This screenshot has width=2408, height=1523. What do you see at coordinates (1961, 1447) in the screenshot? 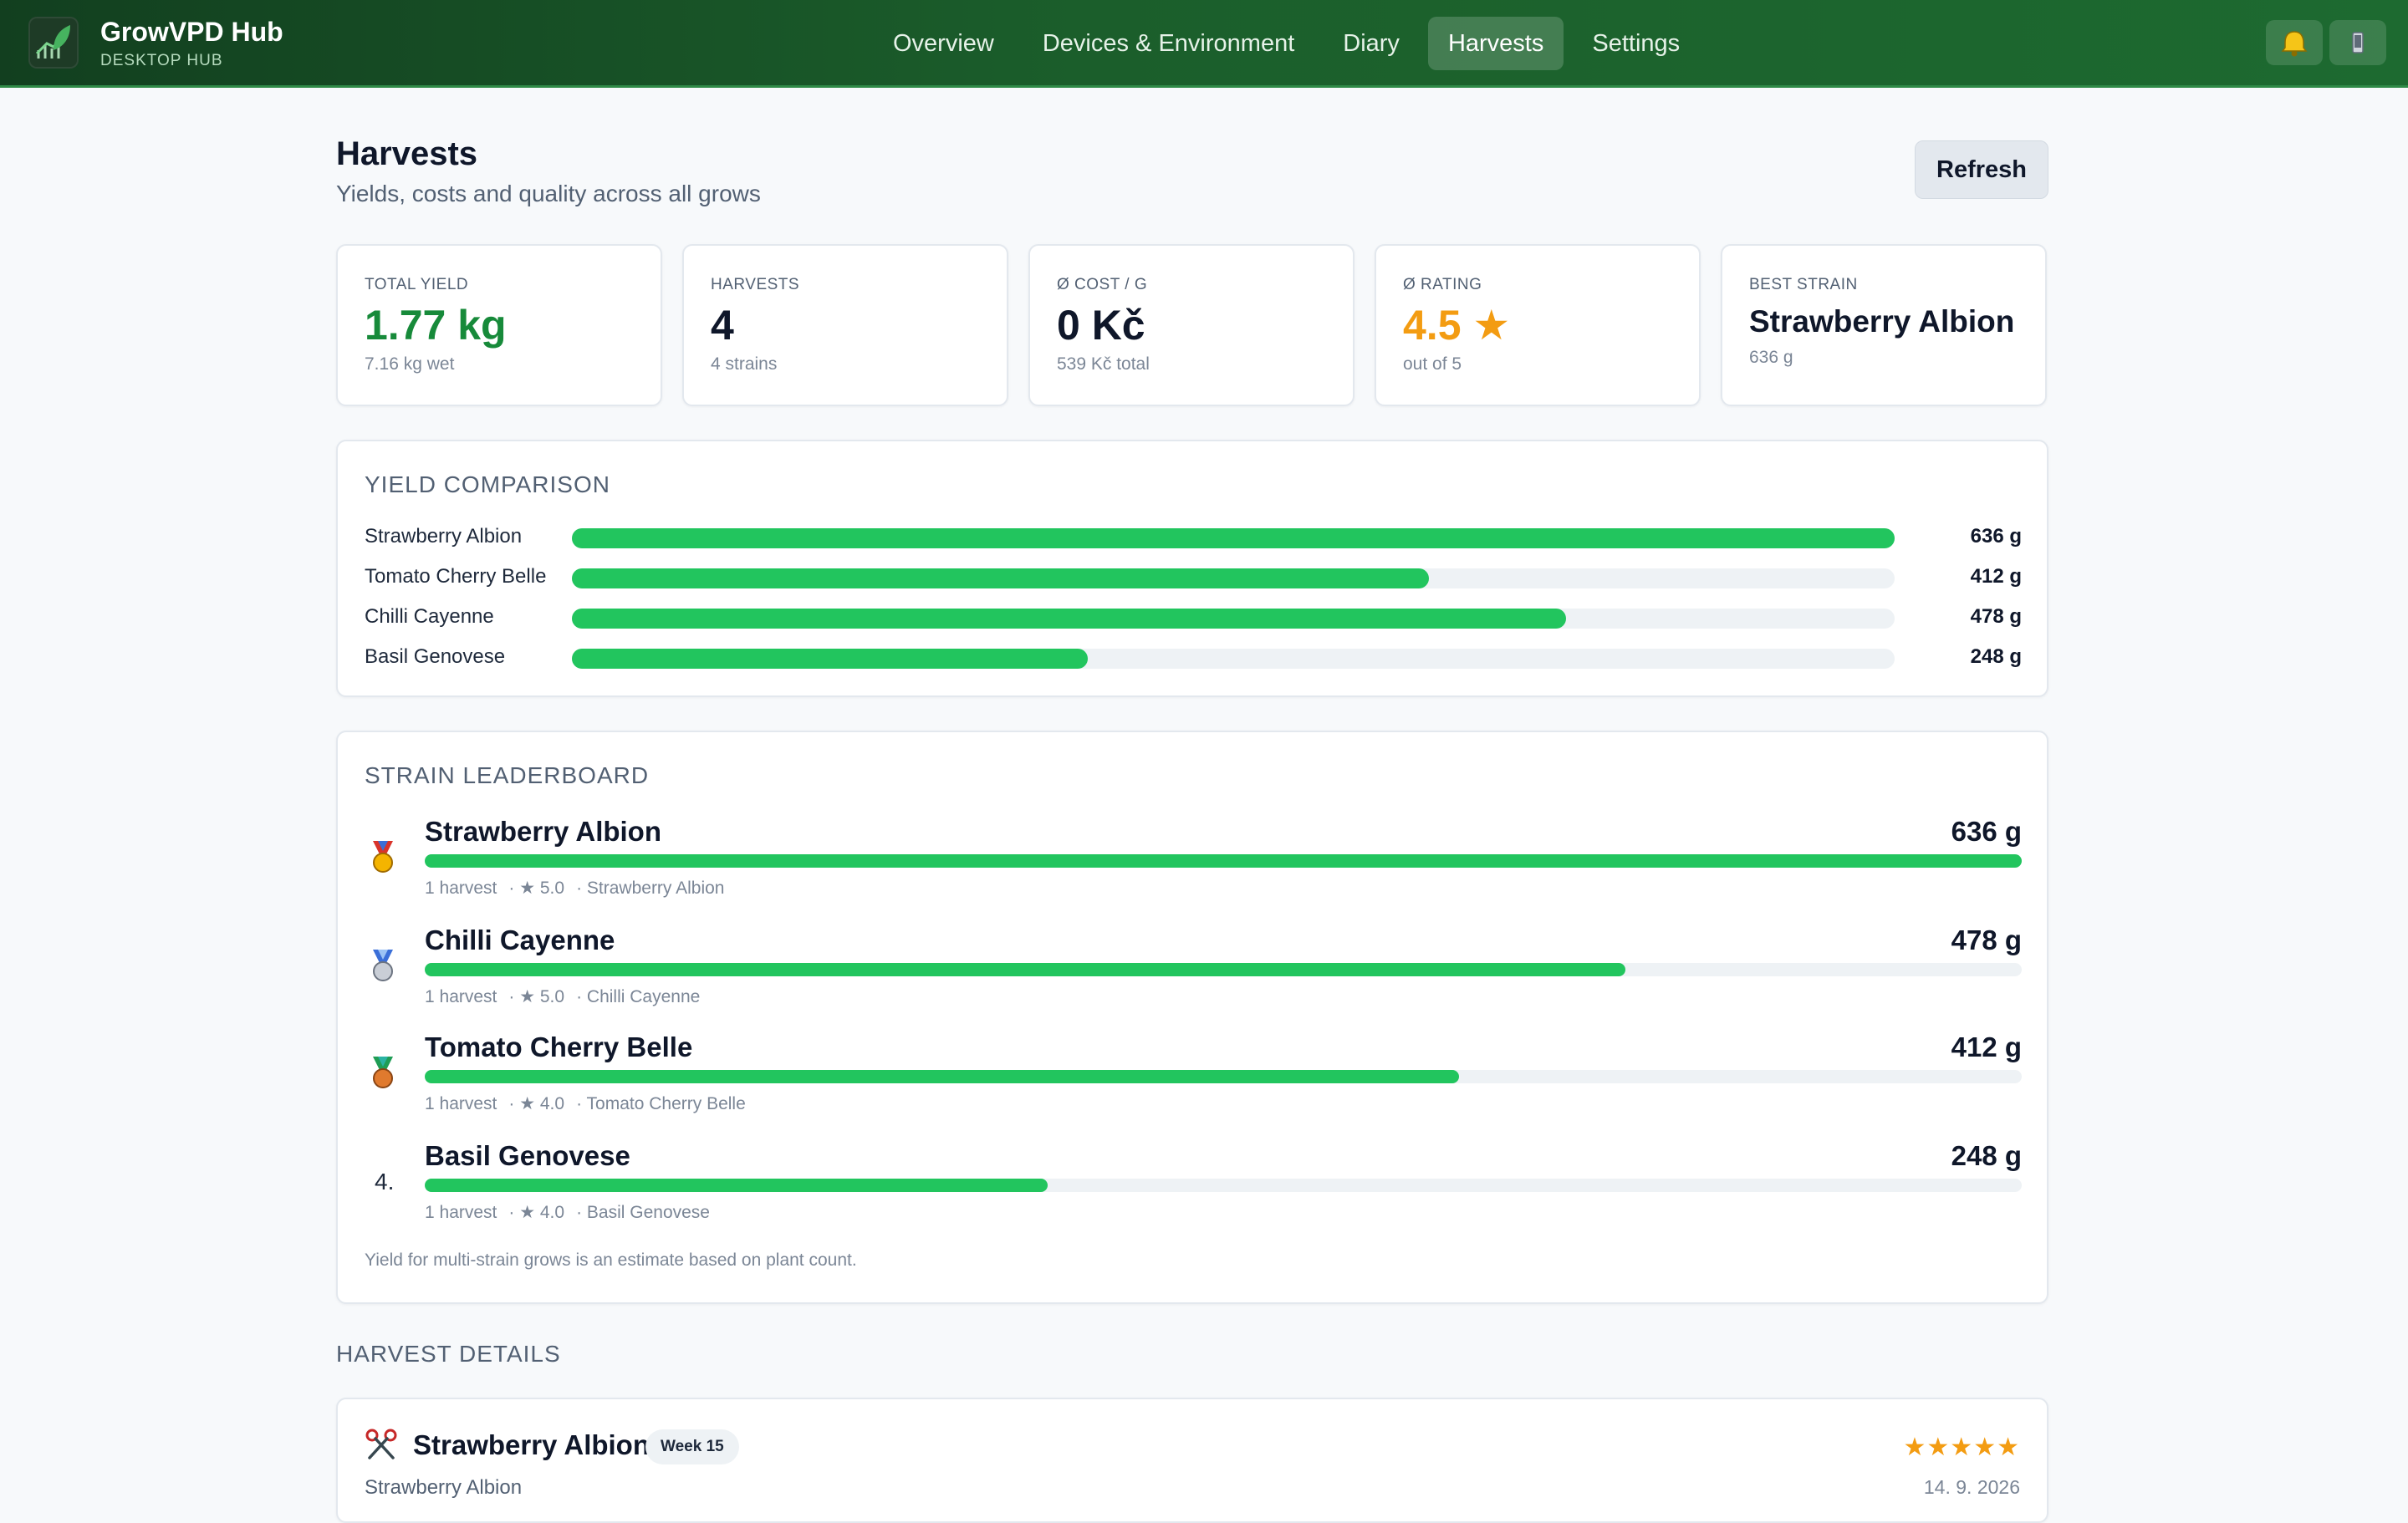
I see `rating-stars: ★★★★★` at bounding box center [1961, 1447].